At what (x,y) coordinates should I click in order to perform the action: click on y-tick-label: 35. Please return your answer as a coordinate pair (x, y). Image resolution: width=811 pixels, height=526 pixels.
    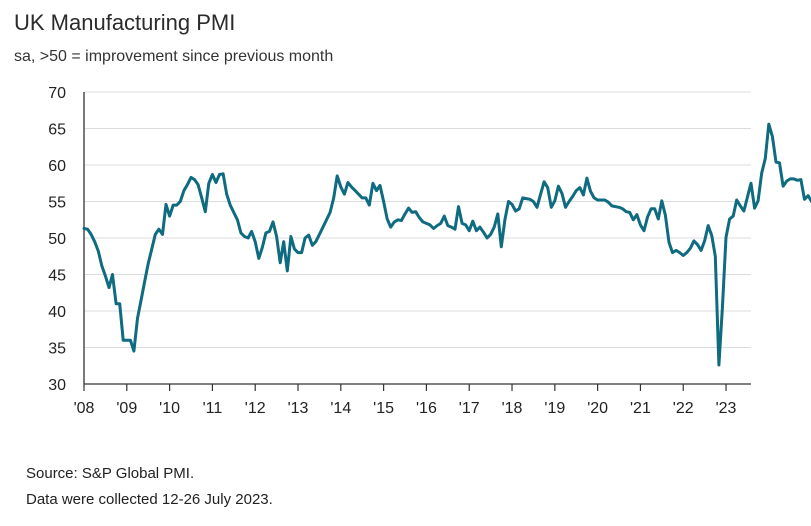
    Looking at the image, I should click on (57, 349).